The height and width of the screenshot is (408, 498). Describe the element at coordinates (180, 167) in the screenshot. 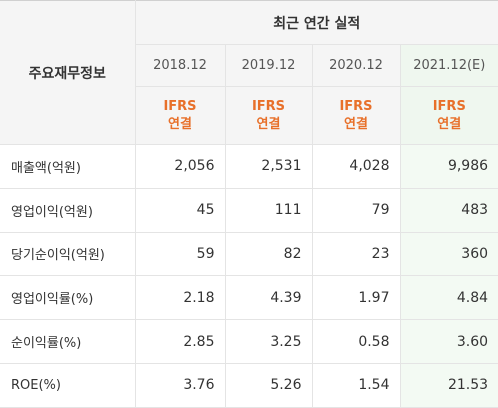

I see `table-cell: 2,056` at that location.